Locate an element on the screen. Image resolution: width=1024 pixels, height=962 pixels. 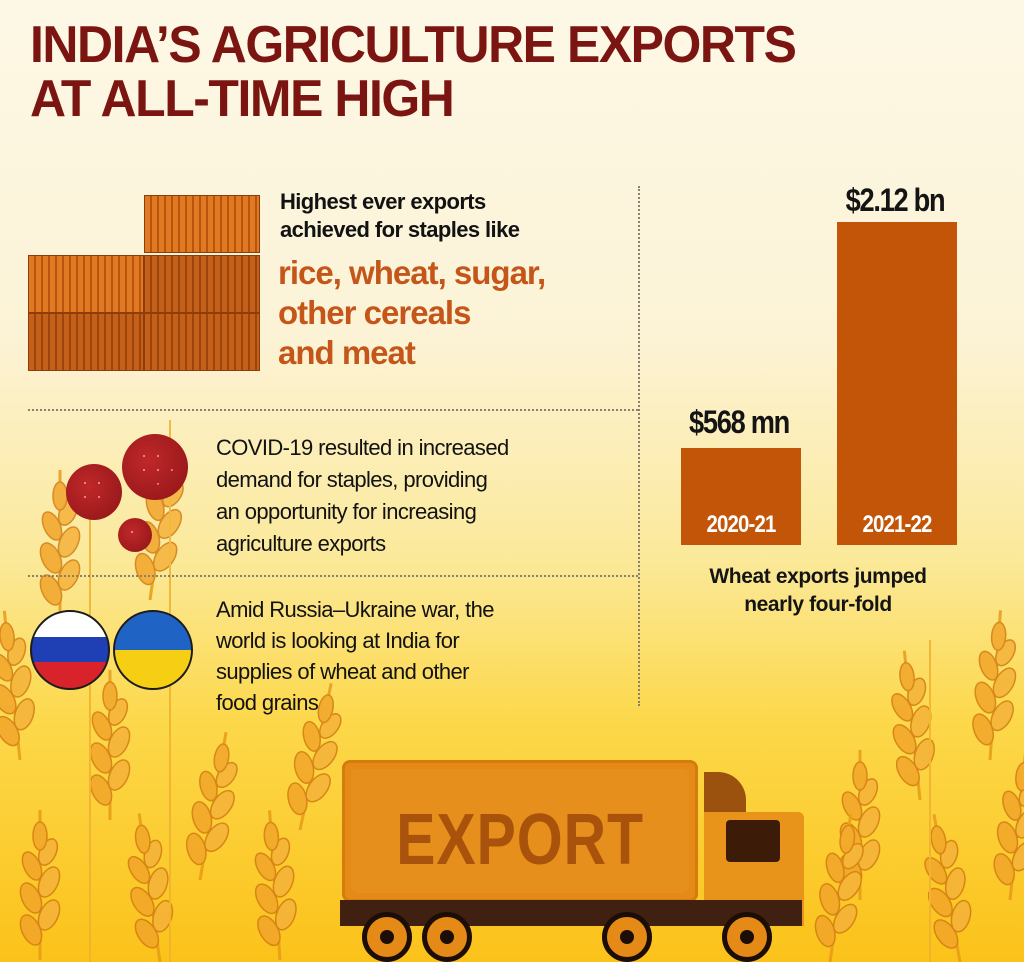
export-truck-illustration: EXPORT is located at coordinates (575, 861).